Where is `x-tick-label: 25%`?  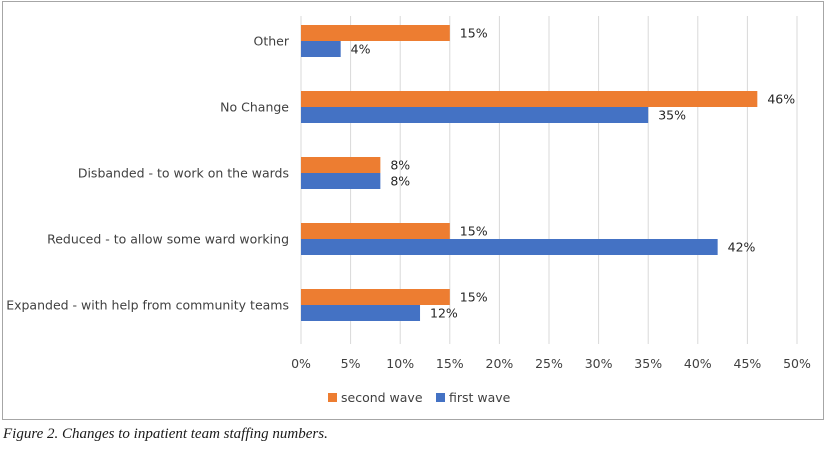
x-tick-label: 25% is located at coordinates (549, 363).